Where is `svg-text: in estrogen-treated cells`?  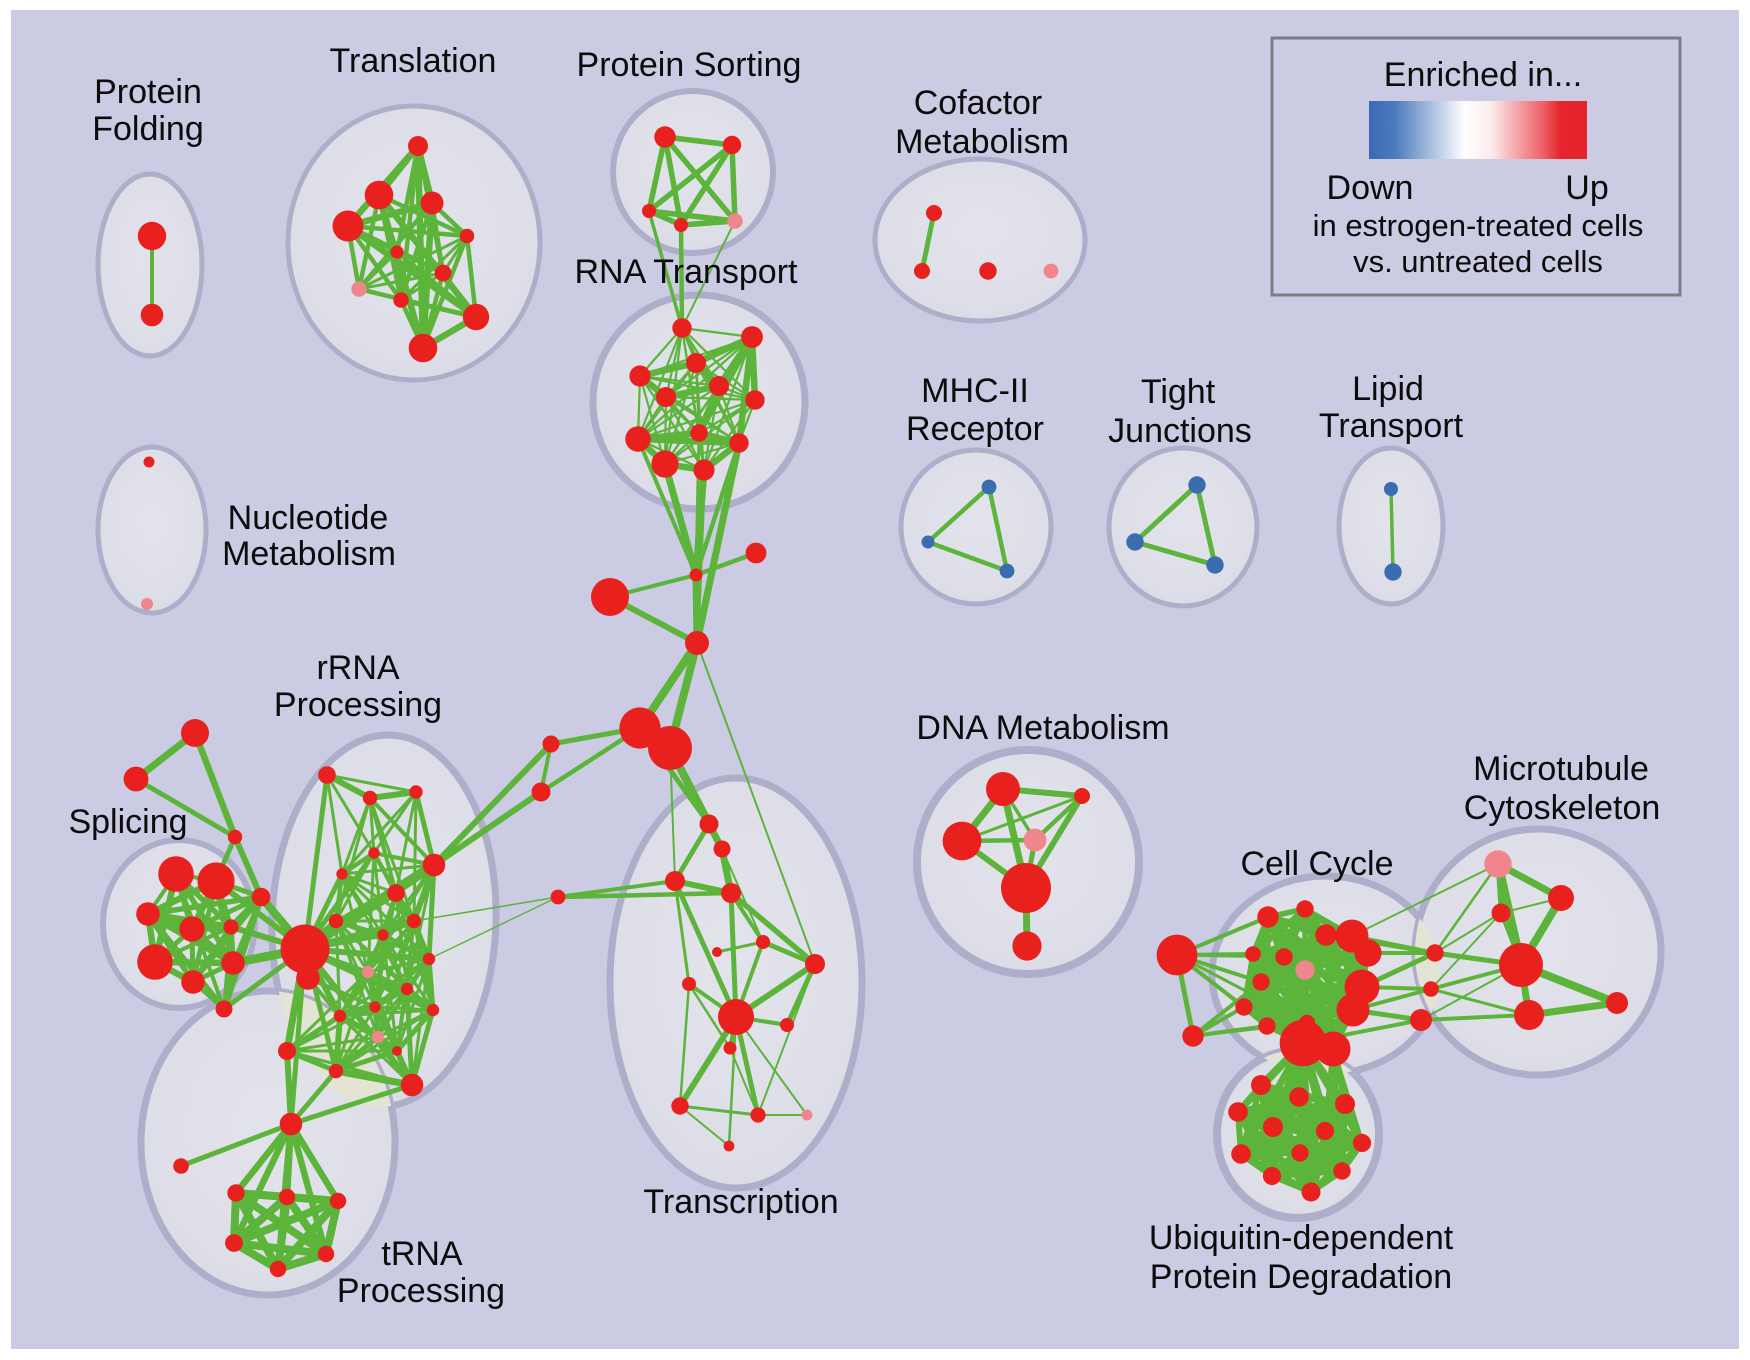
svg-text: in estrogen-treated cells is located at coordinates (1478, 225).